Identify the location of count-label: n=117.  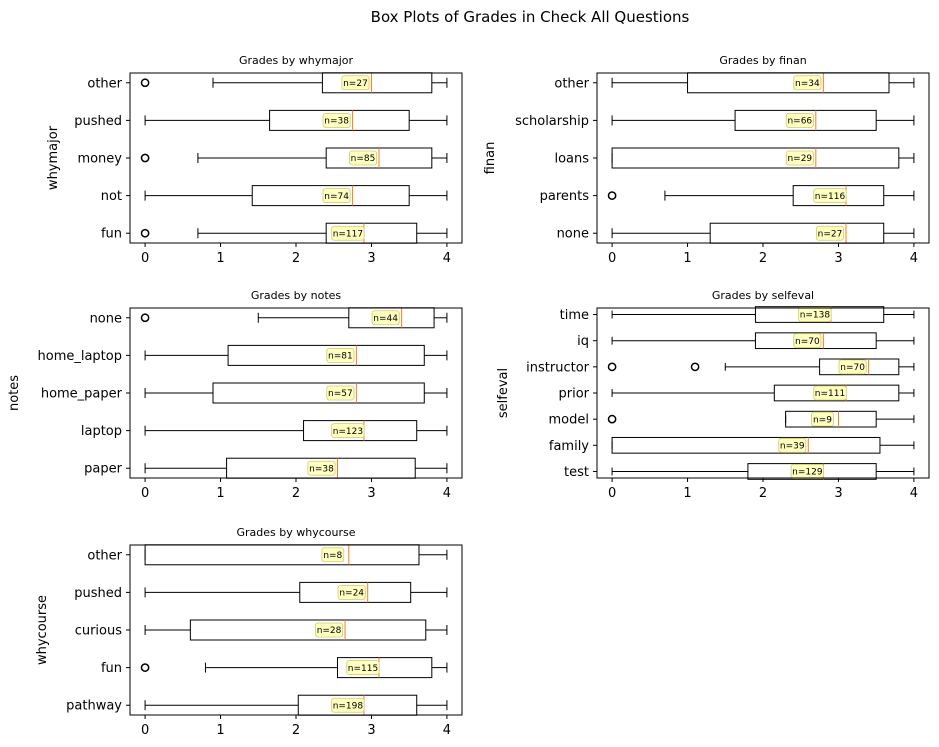
(348, 234).